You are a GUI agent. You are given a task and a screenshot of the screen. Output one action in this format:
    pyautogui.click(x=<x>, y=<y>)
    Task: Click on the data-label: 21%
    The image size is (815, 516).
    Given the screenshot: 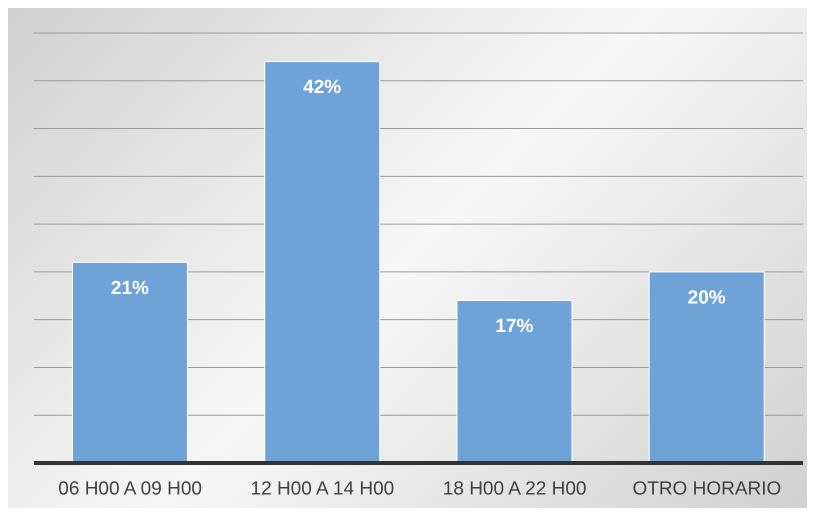 What is the action you would take?
    pyautogui.click(x=130, y=288)
    